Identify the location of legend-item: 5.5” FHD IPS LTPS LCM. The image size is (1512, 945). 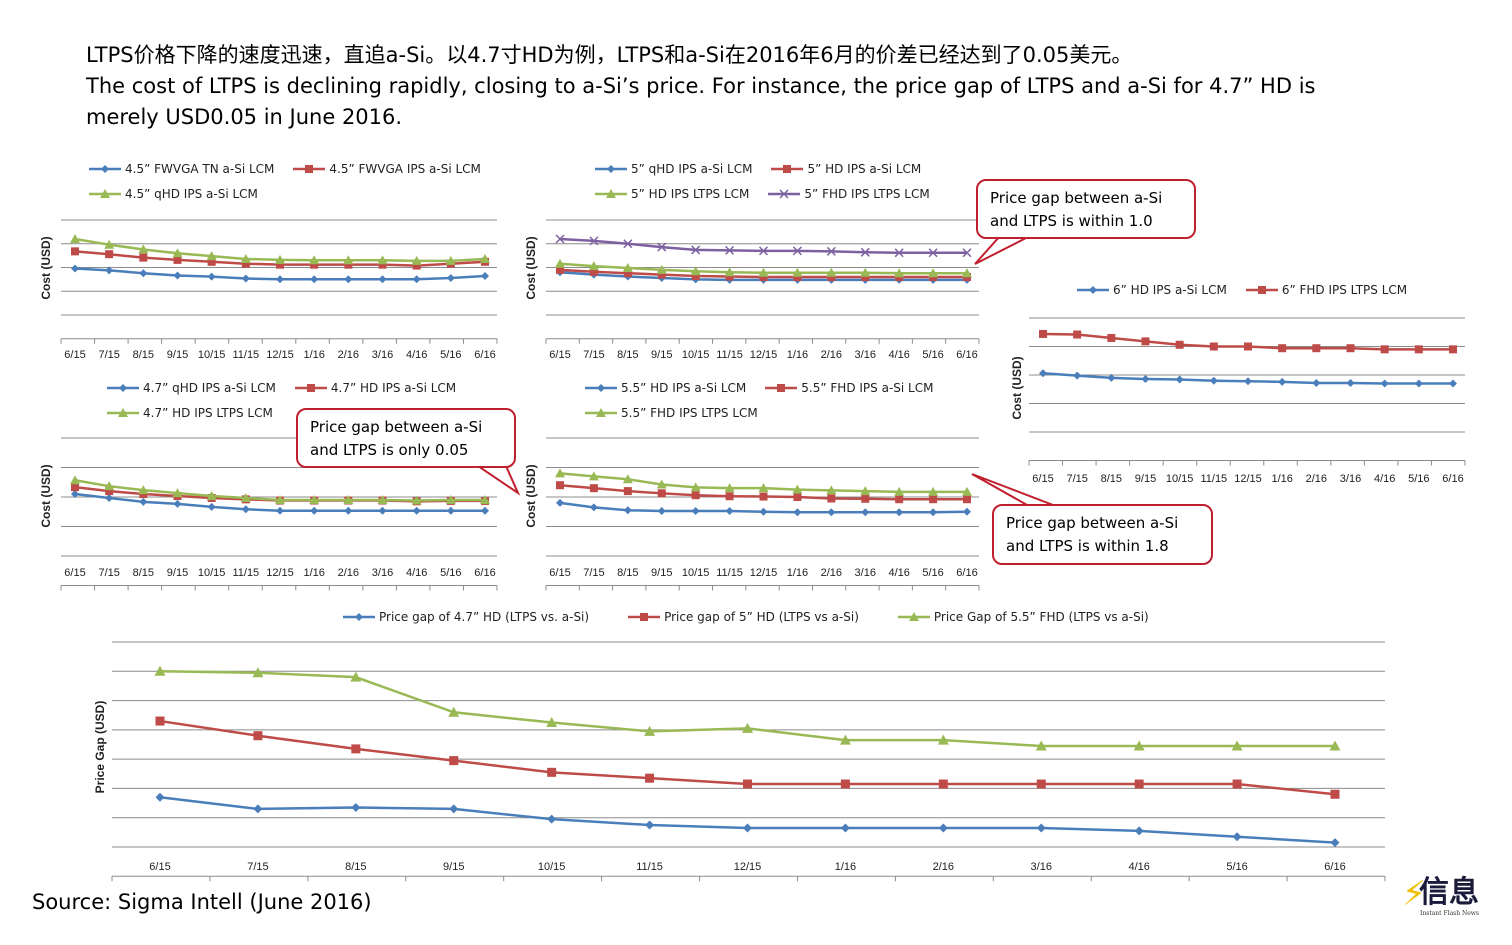
(671, 413).